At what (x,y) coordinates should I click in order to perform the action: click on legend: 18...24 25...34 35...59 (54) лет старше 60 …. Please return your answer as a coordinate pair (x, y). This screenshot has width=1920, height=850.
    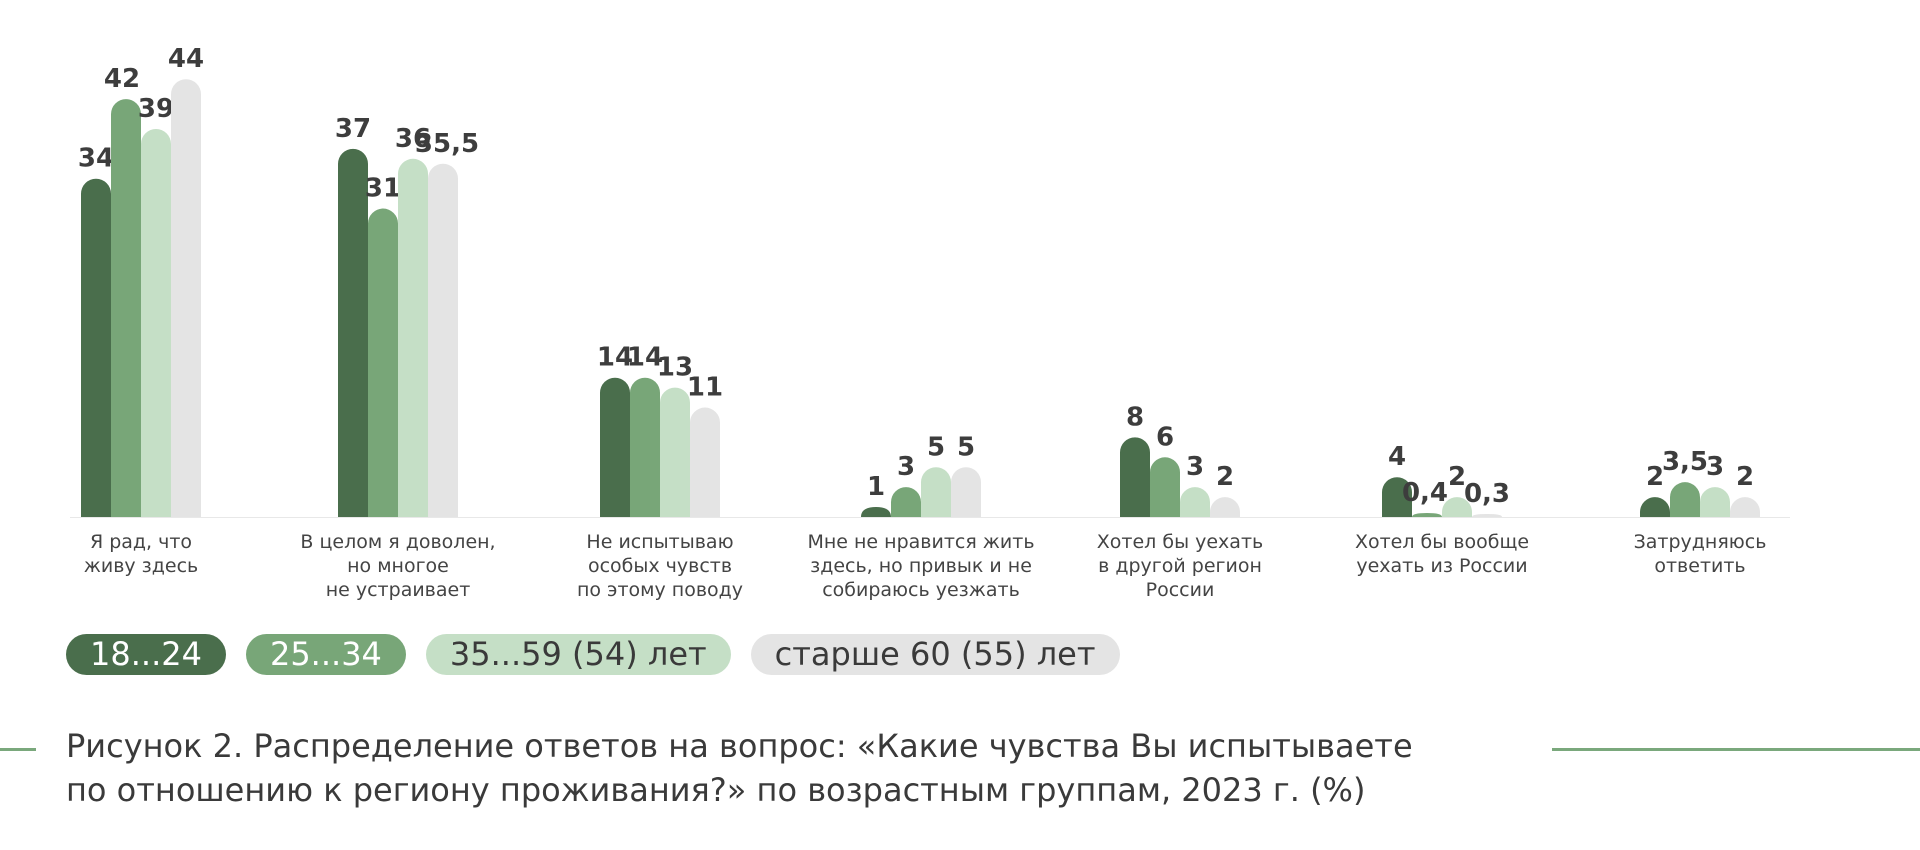
    Looking at the image, I should click on (593, 654).